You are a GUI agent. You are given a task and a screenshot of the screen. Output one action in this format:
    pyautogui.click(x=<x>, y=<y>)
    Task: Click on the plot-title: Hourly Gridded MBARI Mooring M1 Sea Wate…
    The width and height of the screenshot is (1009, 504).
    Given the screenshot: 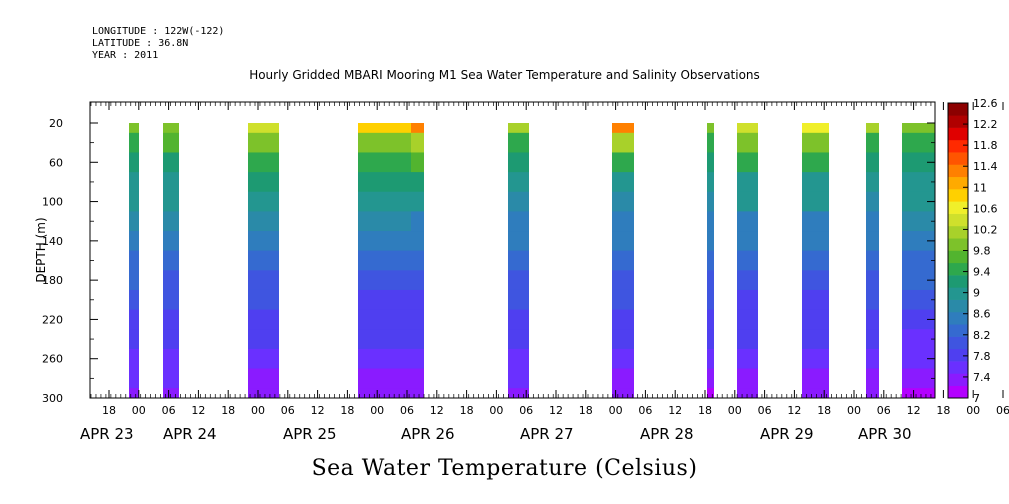 What is the action you would take?
    pyautogui.click(x=504, y=75)
    